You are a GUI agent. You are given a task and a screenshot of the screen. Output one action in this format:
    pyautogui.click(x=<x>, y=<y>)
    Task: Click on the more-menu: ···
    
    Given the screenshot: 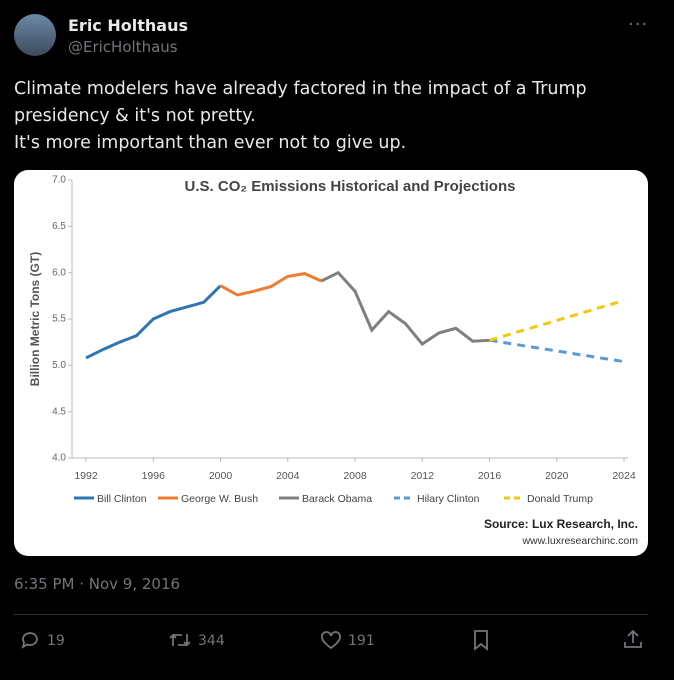 What is the action you would take?
    pyautogui.click(x=638, y=24)
    